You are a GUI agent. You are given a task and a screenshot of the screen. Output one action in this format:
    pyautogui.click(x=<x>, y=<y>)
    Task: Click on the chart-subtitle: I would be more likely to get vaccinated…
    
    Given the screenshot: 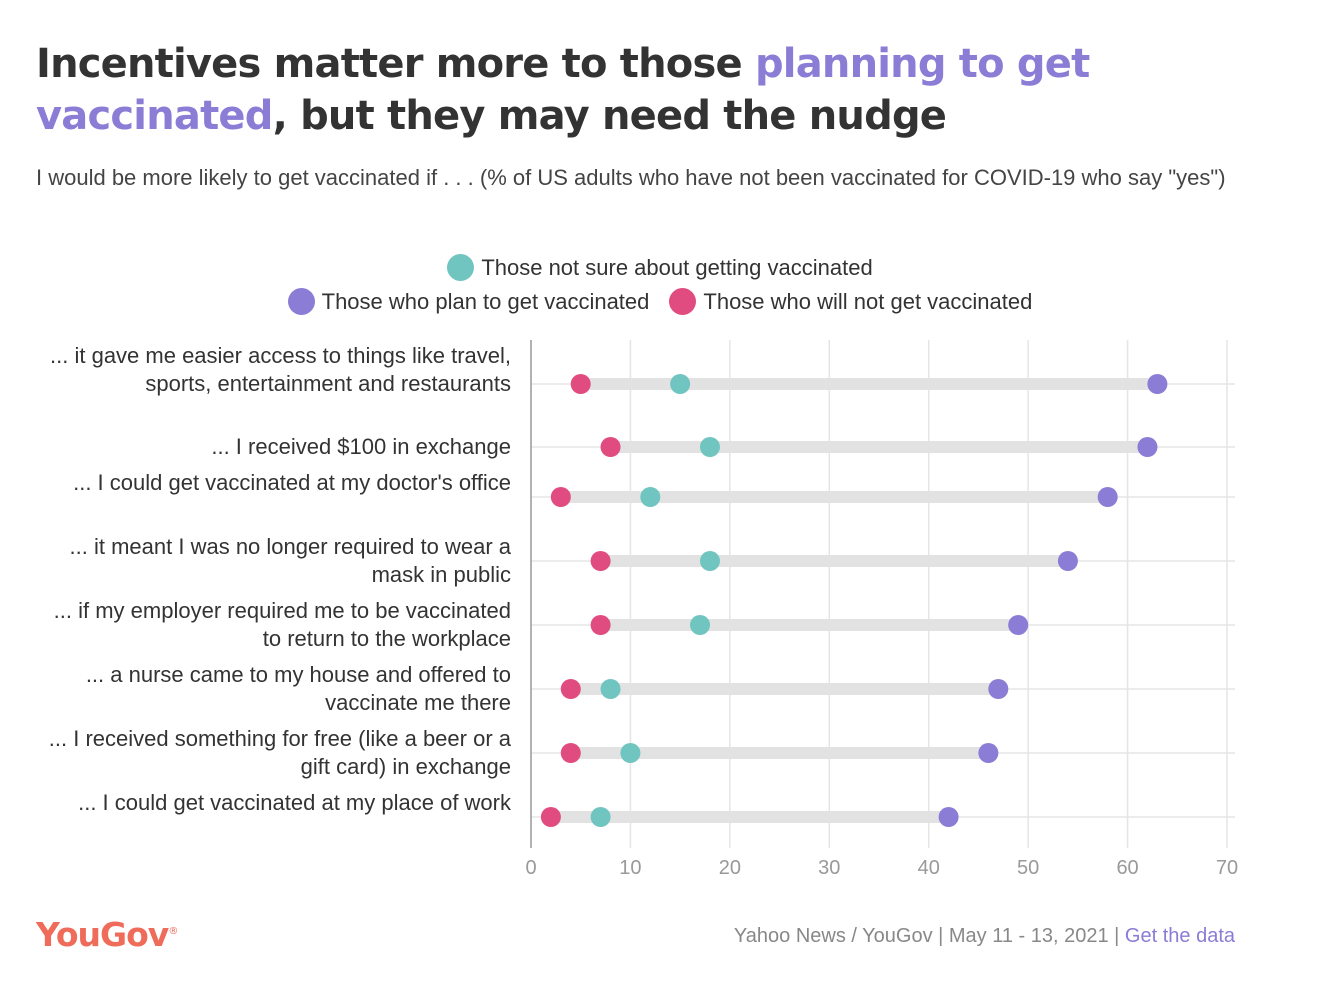 What is the action you would take?
    pyautogui.click(x=631, y=177)
    